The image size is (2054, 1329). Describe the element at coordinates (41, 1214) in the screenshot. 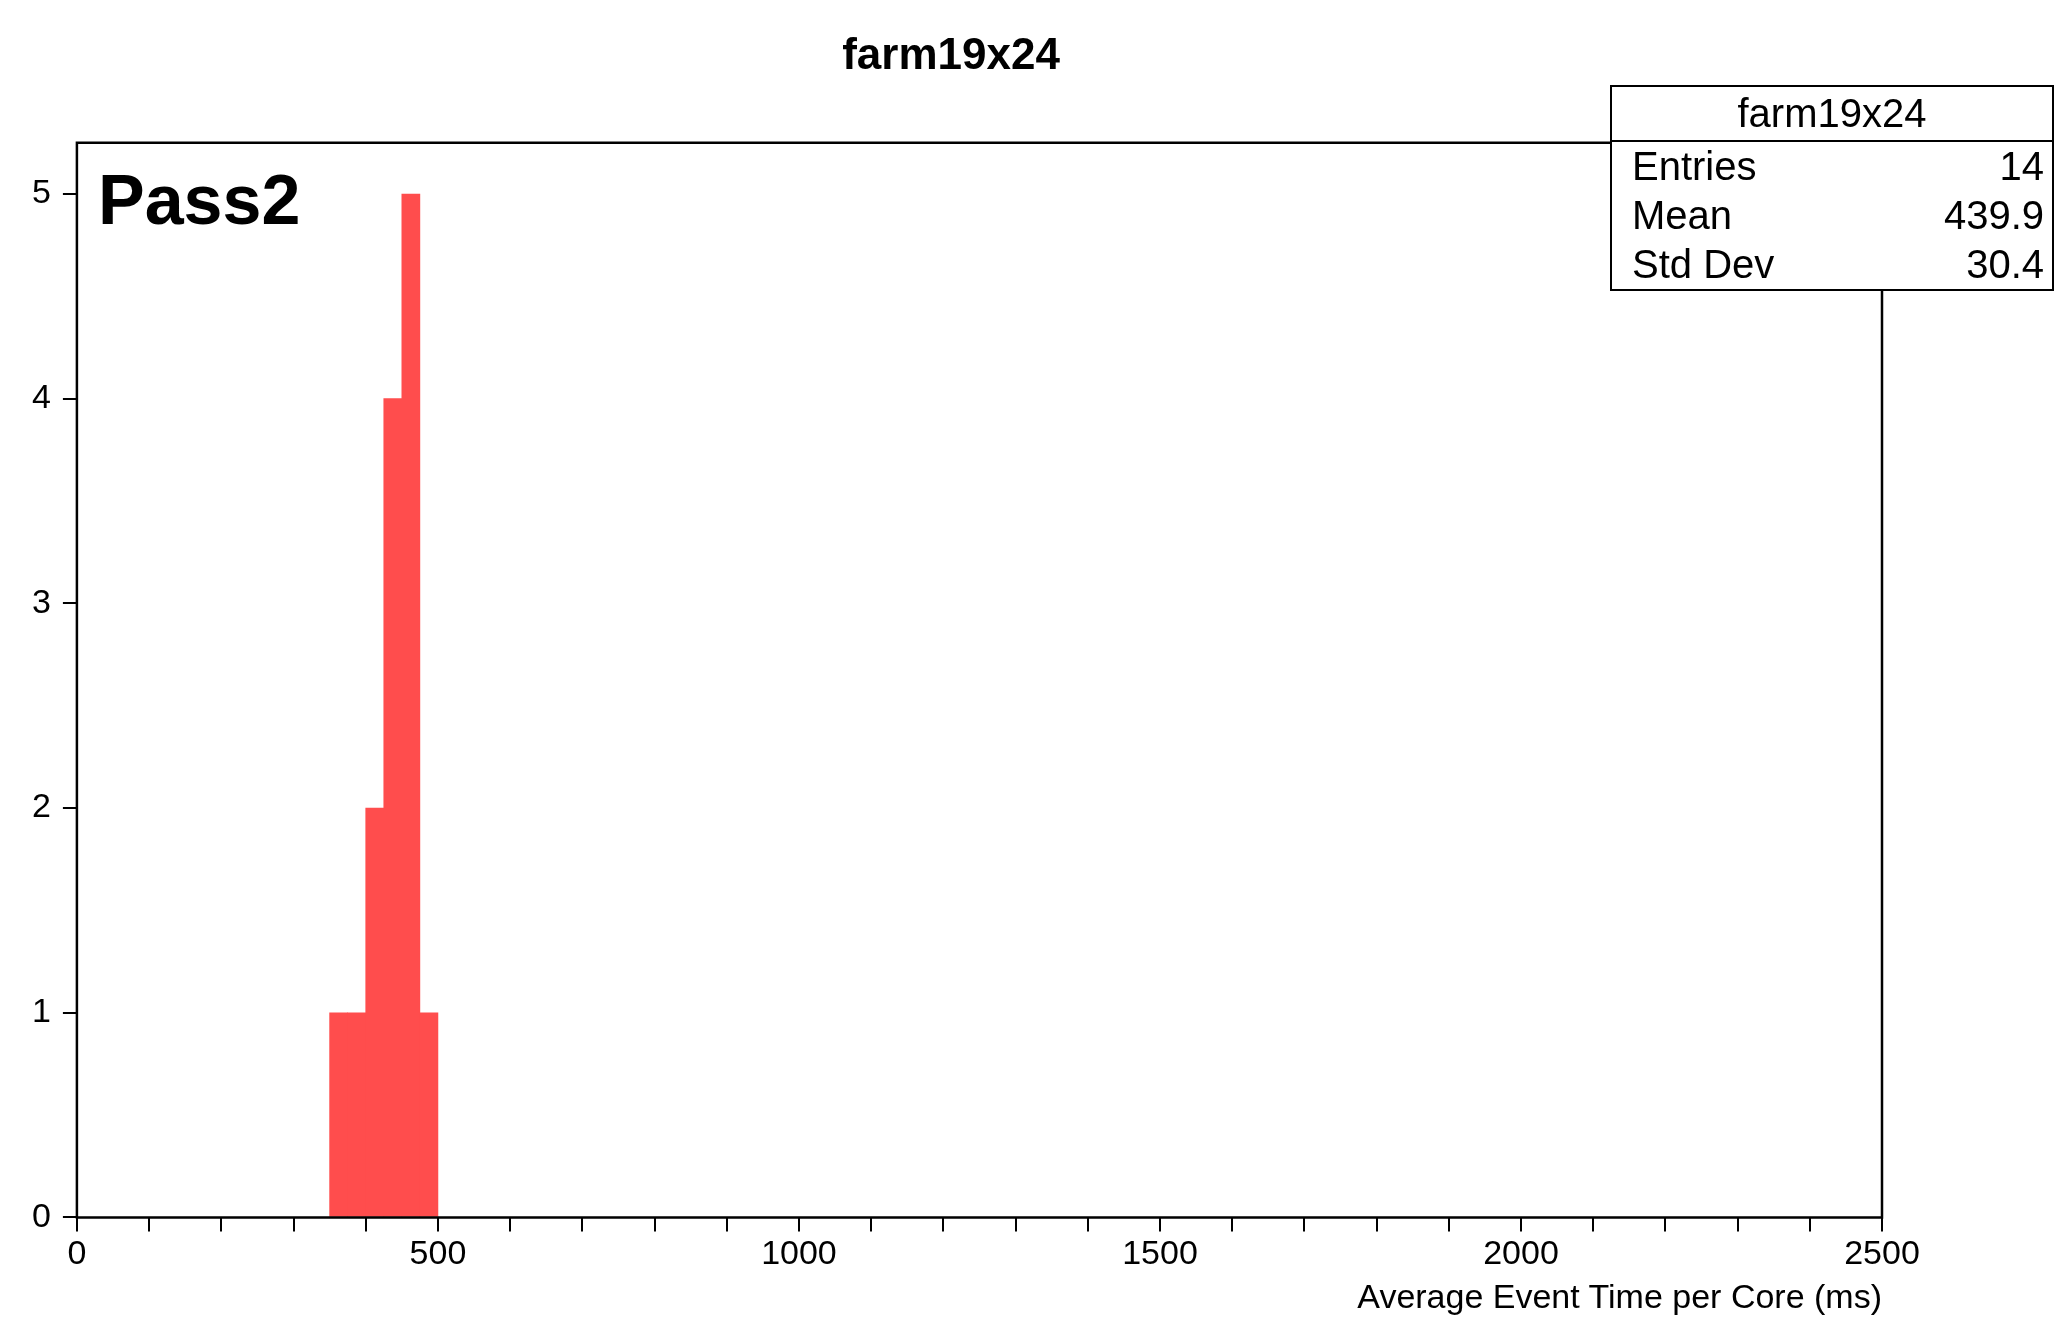

I see `y-tick-label: 0` at that location.